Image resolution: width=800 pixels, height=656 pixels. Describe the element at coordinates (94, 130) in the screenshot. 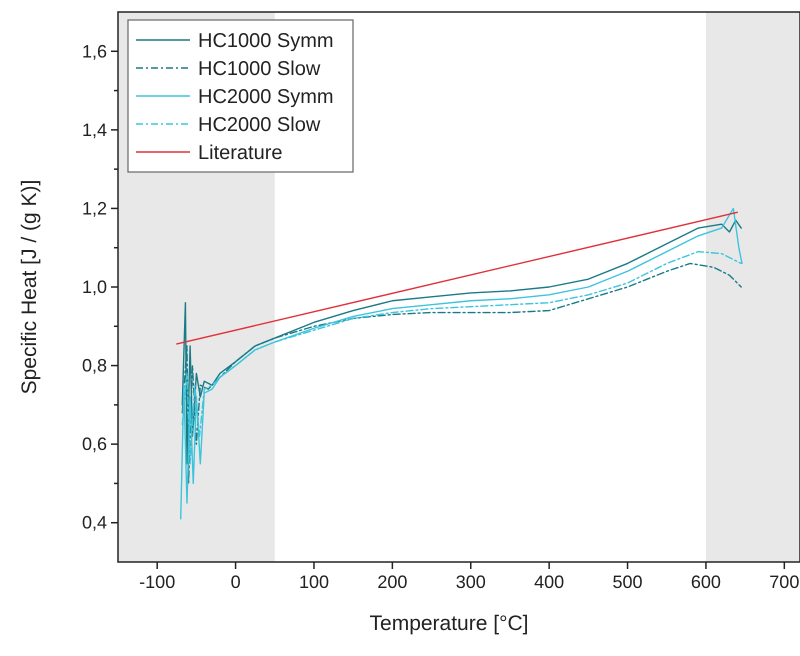

I see `y-tick-label: 1,4` at that location.